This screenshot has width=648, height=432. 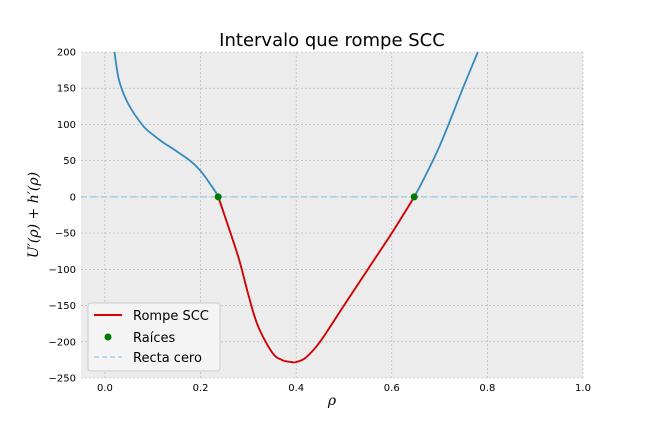 I want to click on x-tick-label: 0.6, so click(x=392, y=388).